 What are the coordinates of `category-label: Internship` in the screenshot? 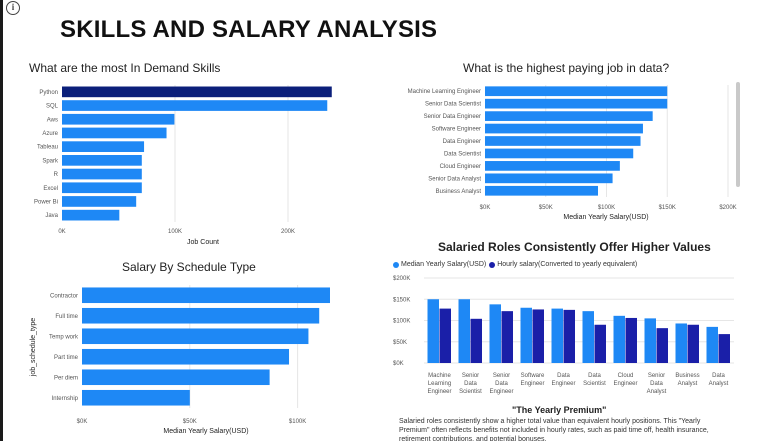 It's located at (65, 399).